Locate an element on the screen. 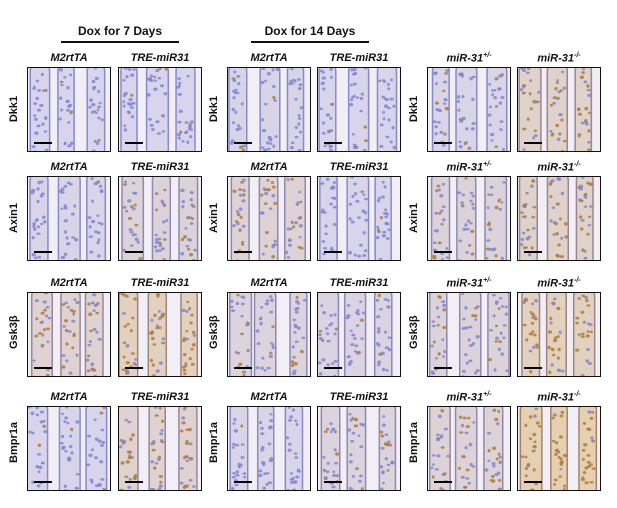  micrograph-gsk3b-ko is located at coordinates (559, 334).